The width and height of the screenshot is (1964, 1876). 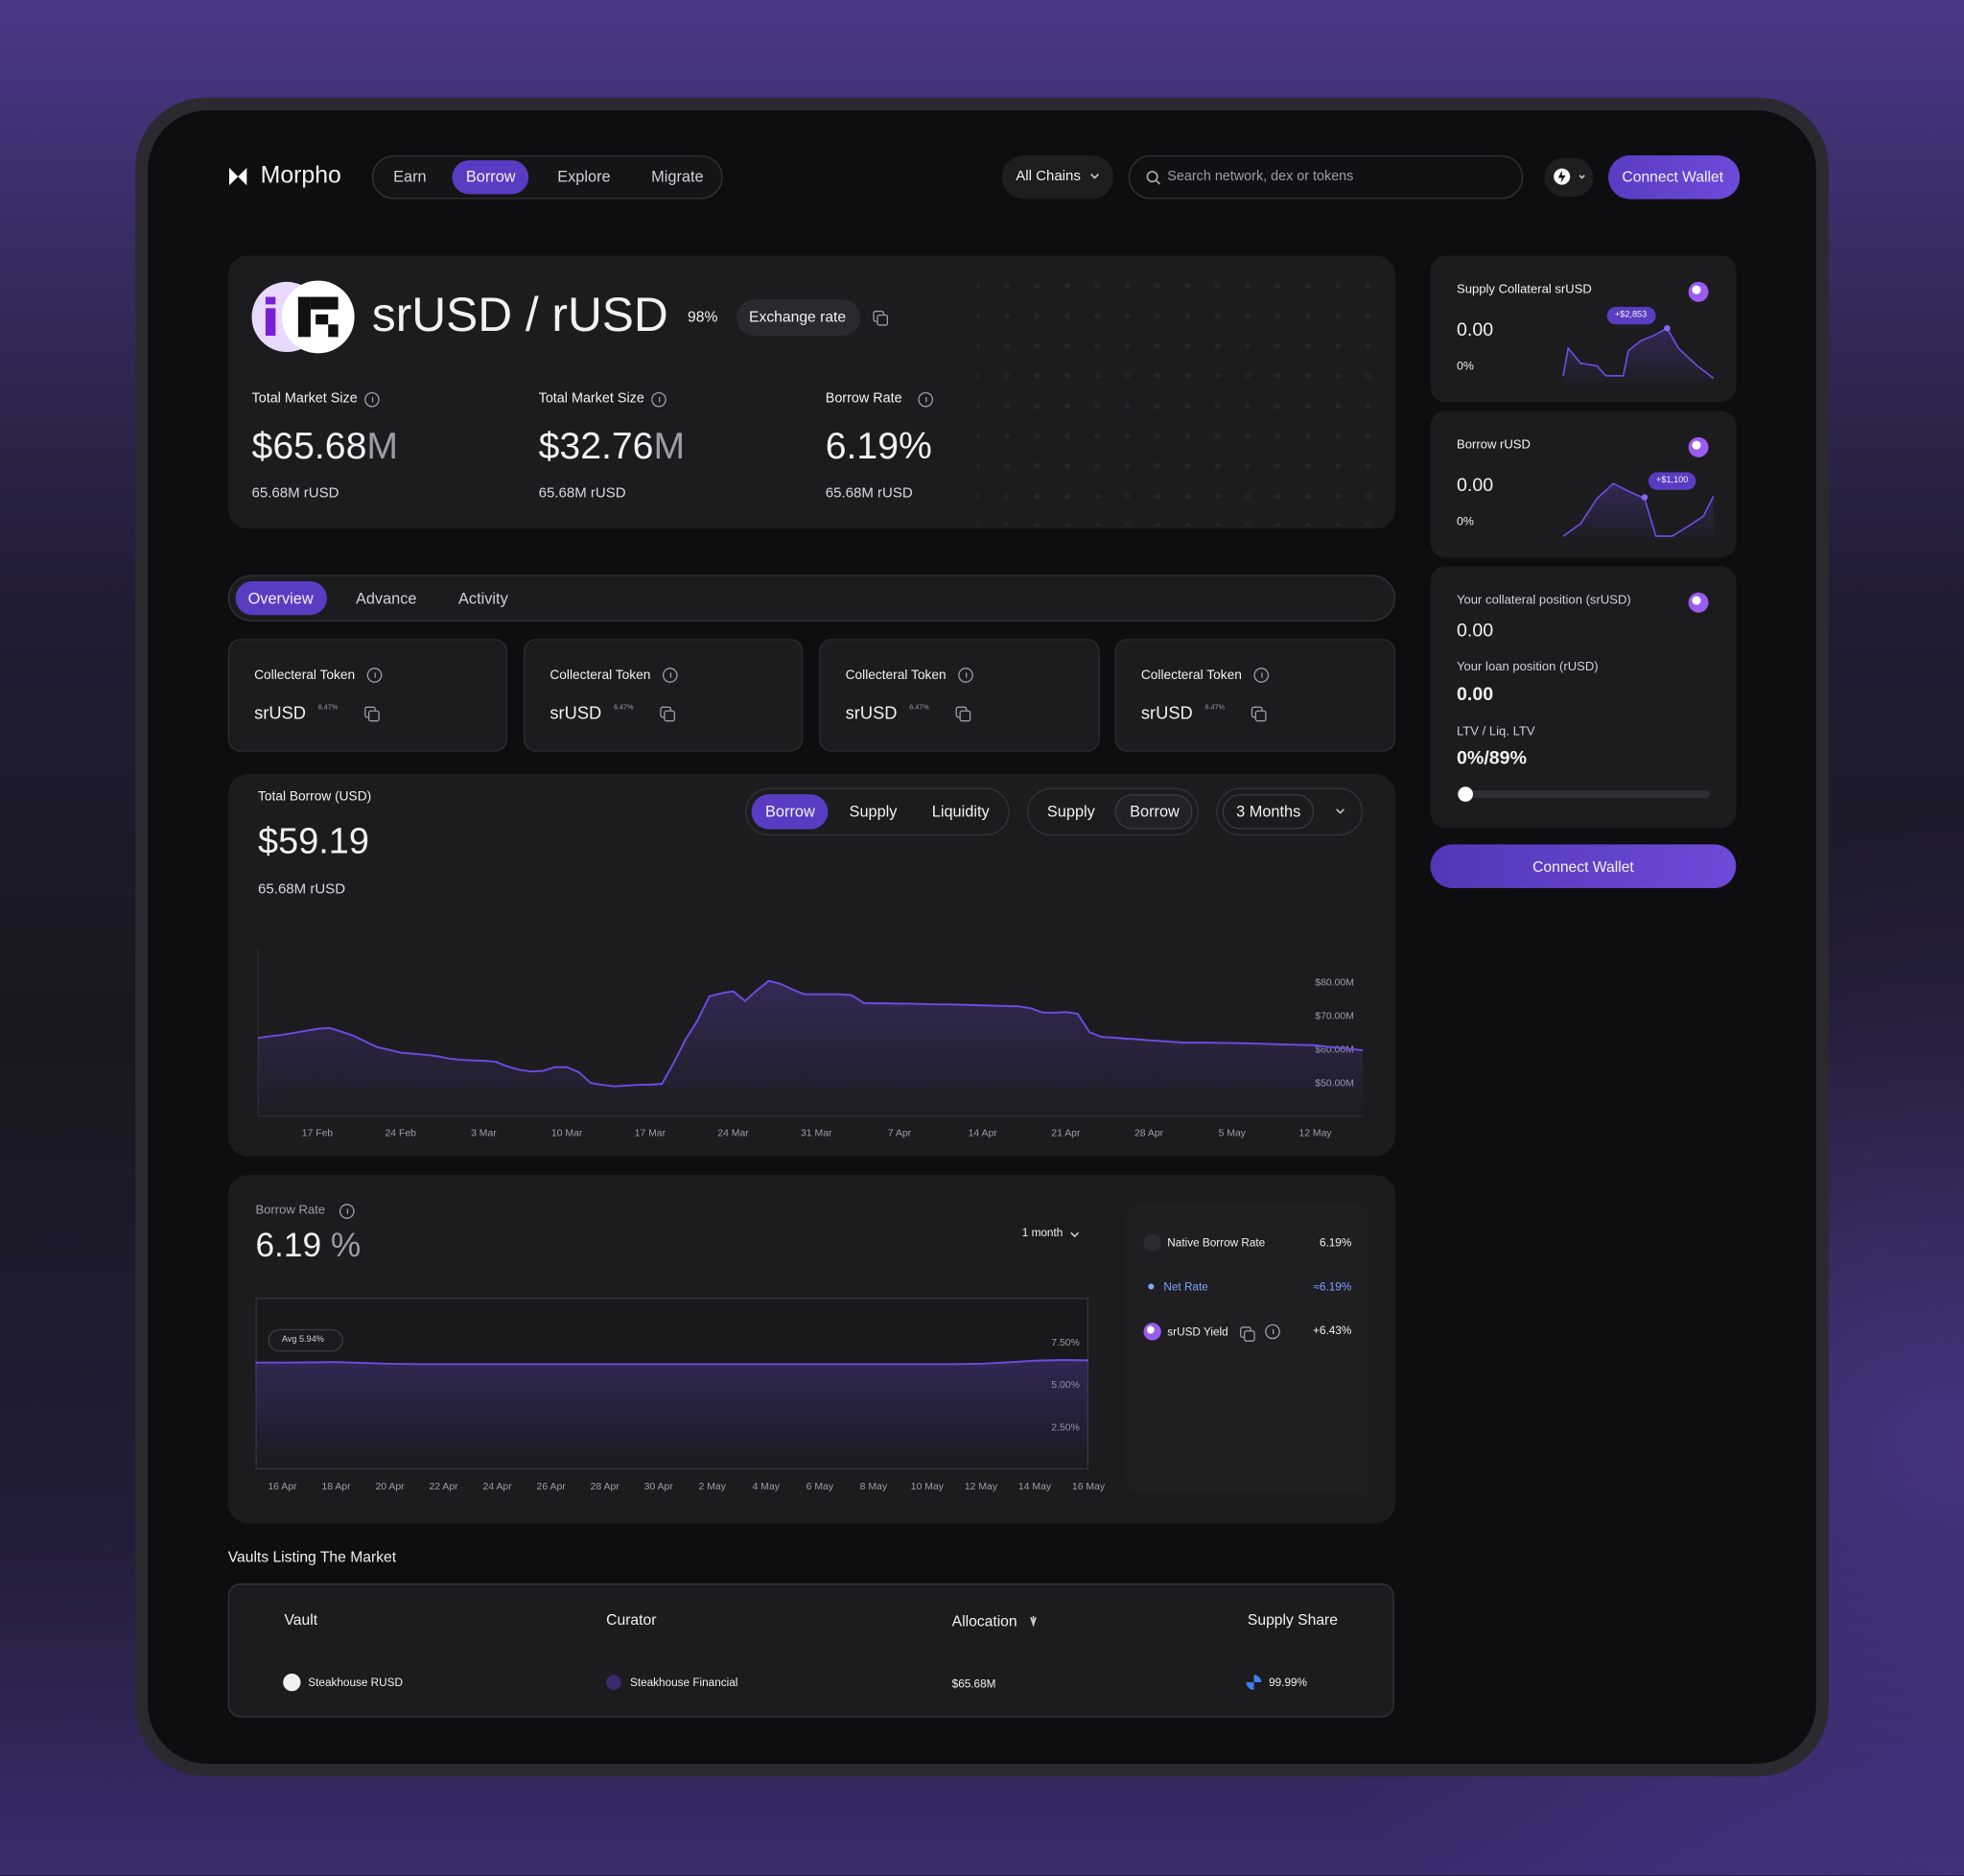 I want to click on column-header: Supply Share, so click(x=1292, y=1619).